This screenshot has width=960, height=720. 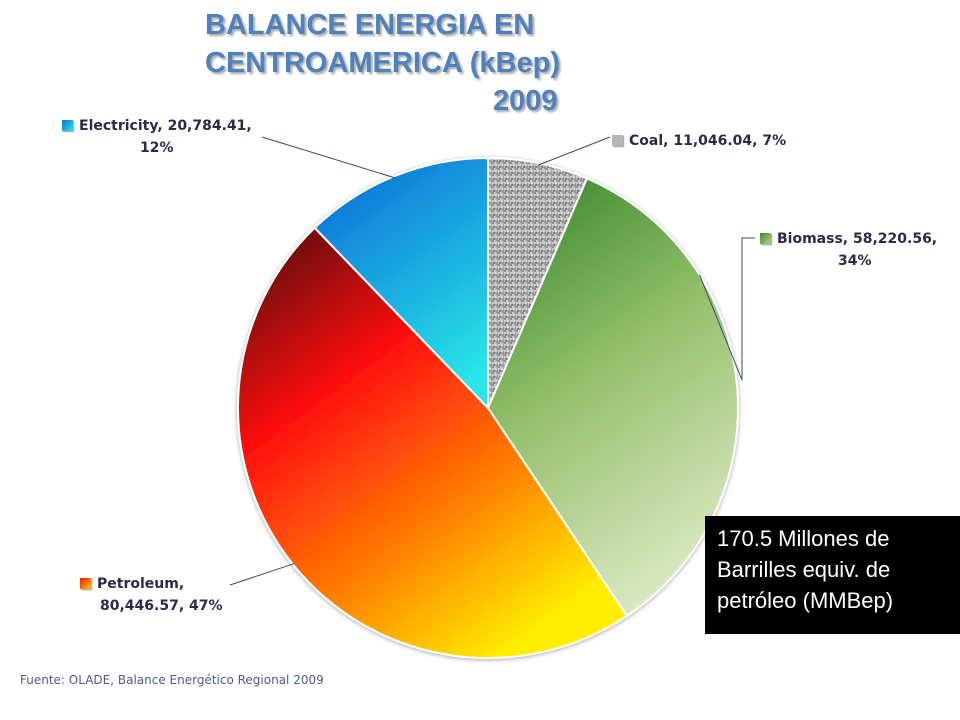 I want to click on leader-line-biomass, so click(x=726, y=309).